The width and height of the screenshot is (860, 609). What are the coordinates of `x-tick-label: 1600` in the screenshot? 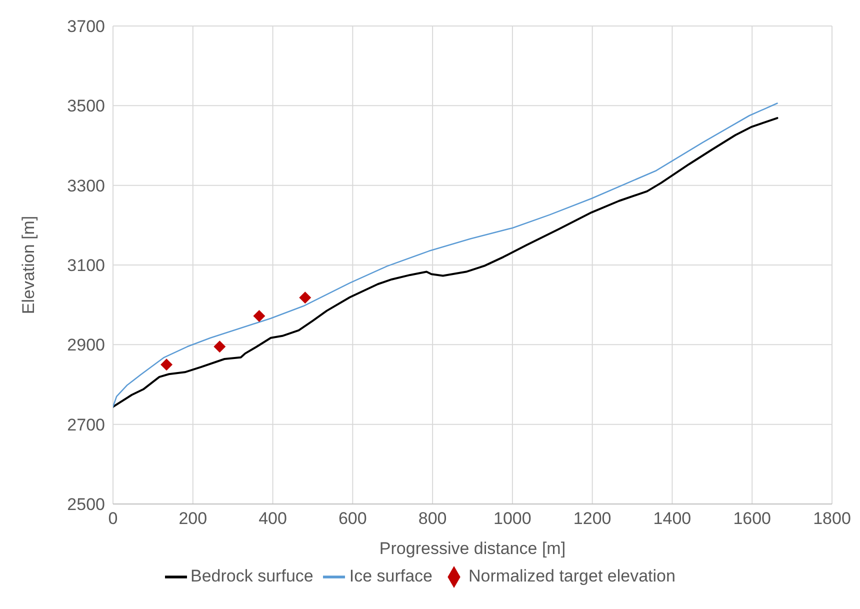 It's located at (752, 518).